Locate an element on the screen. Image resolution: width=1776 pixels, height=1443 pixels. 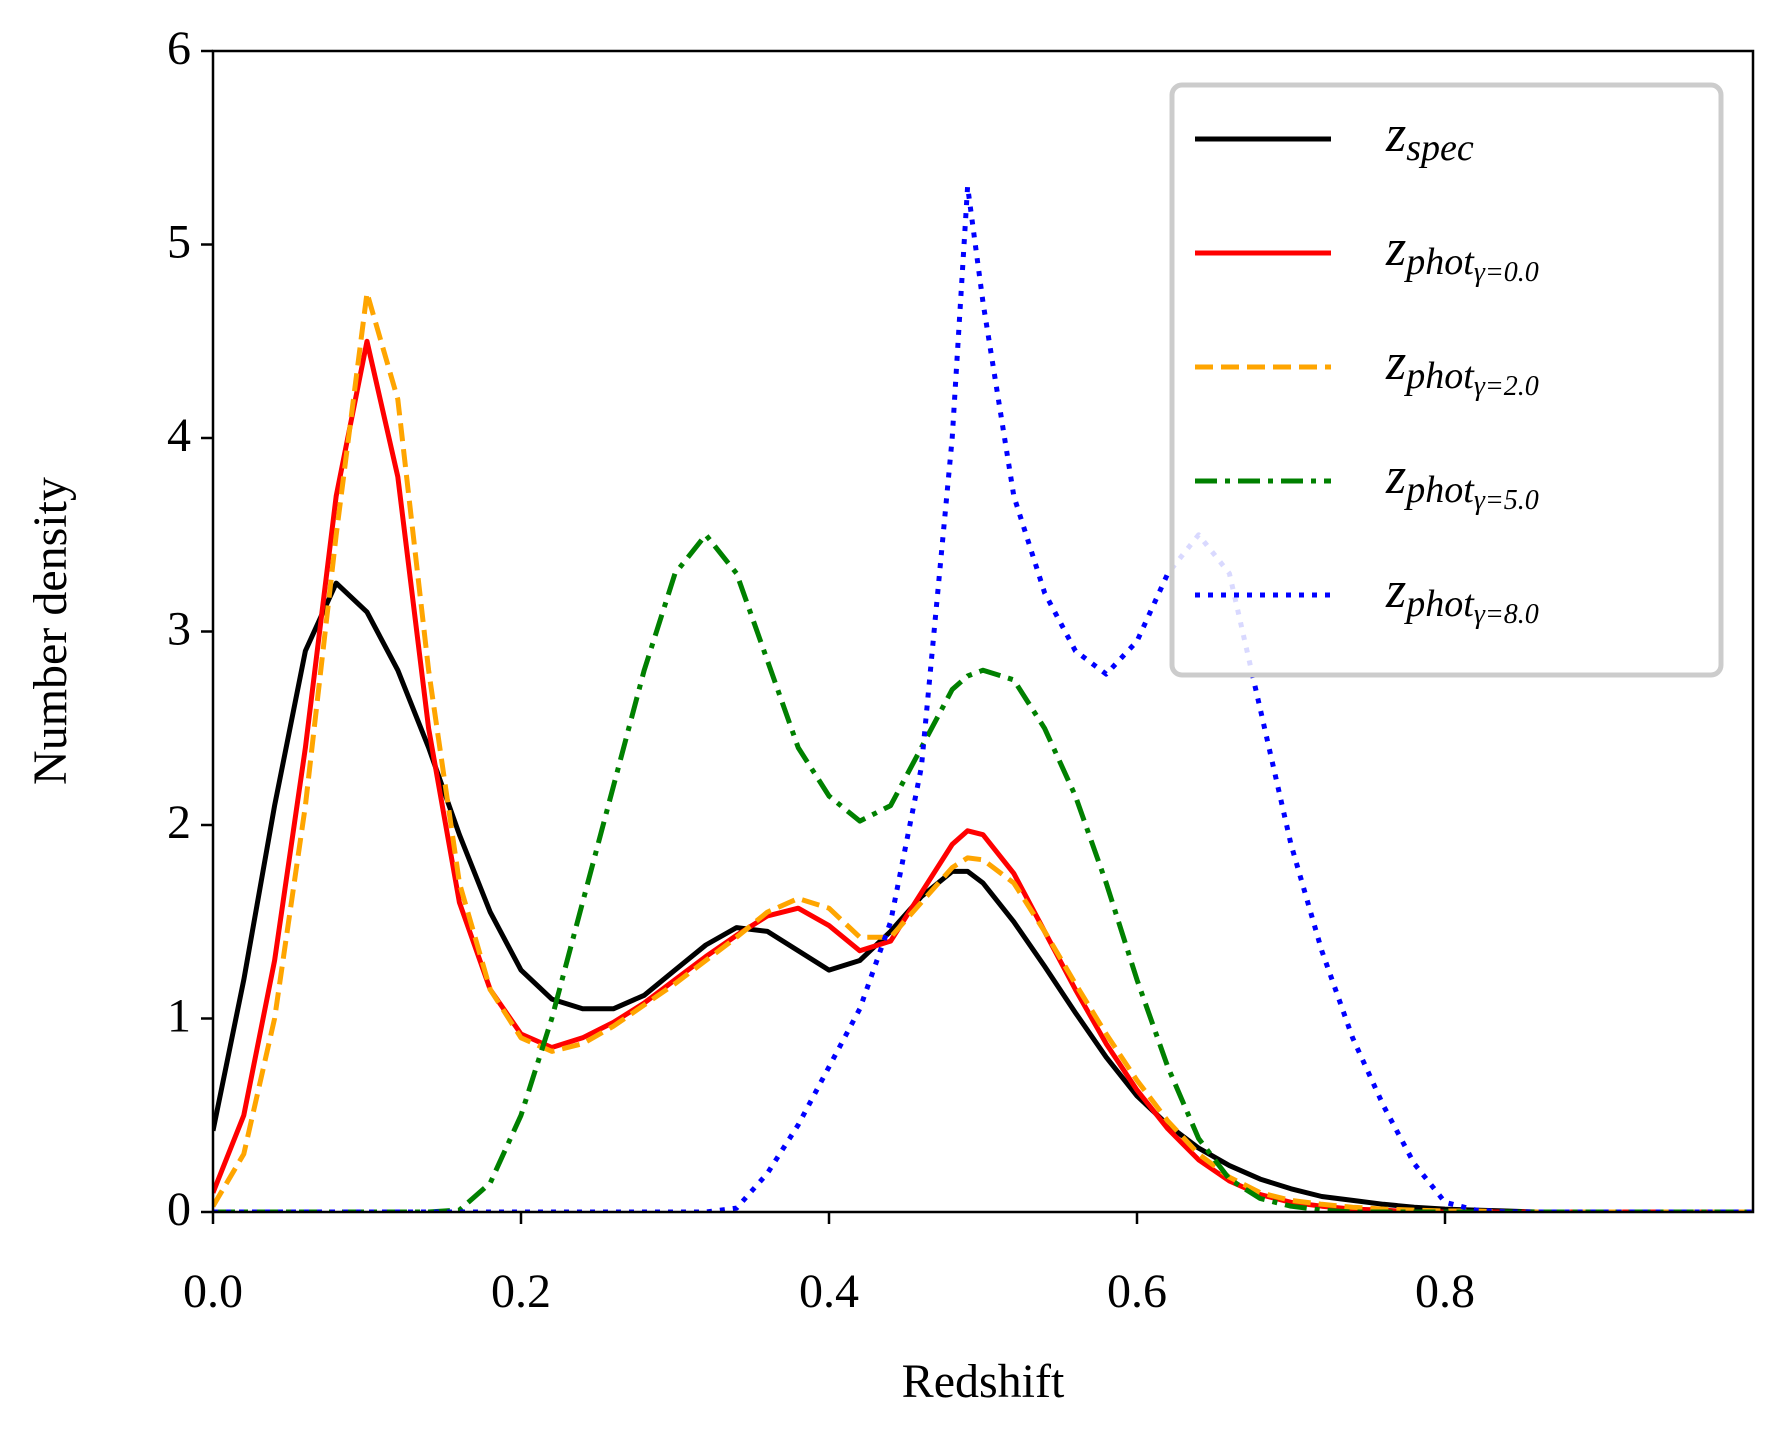
legend-label: zphotγ=8.0 is located at coordinates (1462, 596).